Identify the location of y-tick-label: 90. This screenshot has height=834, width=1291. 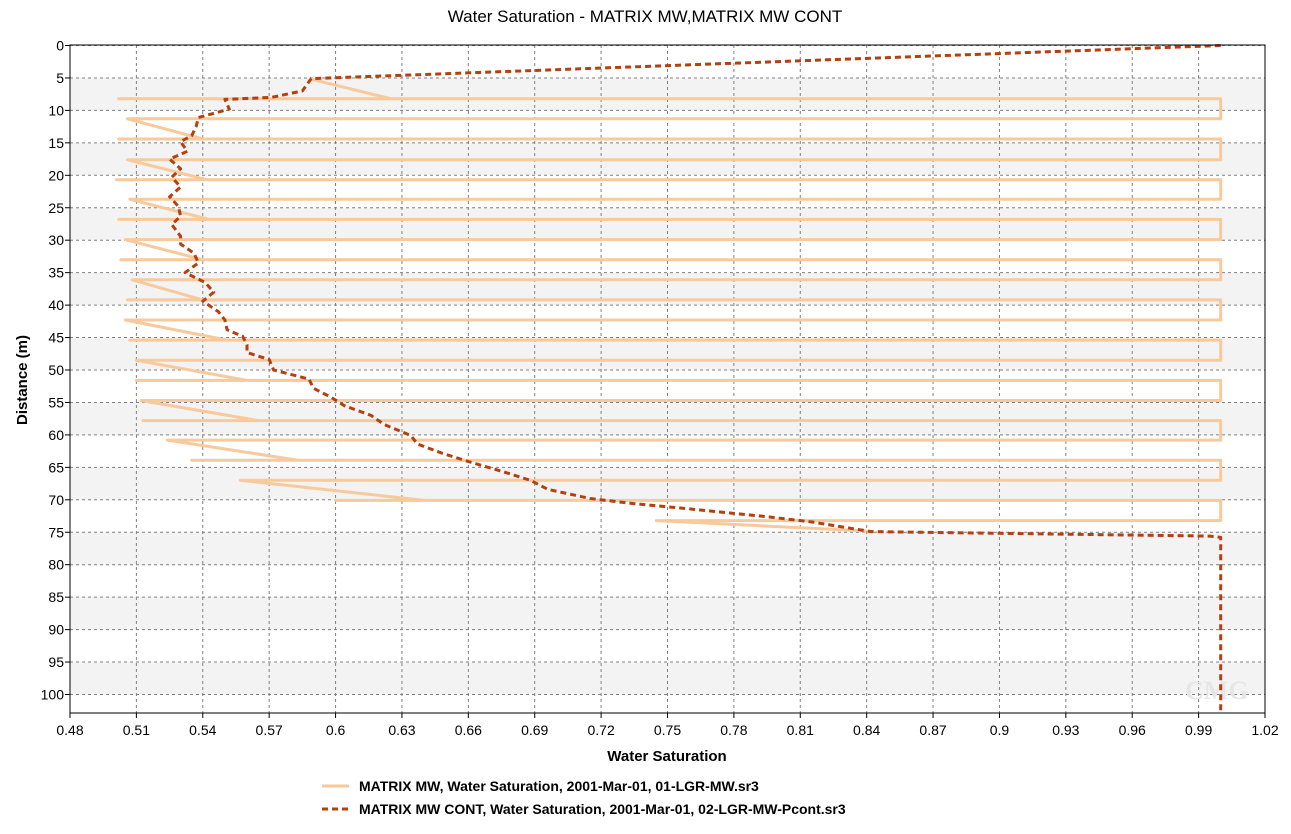
(56, 630).